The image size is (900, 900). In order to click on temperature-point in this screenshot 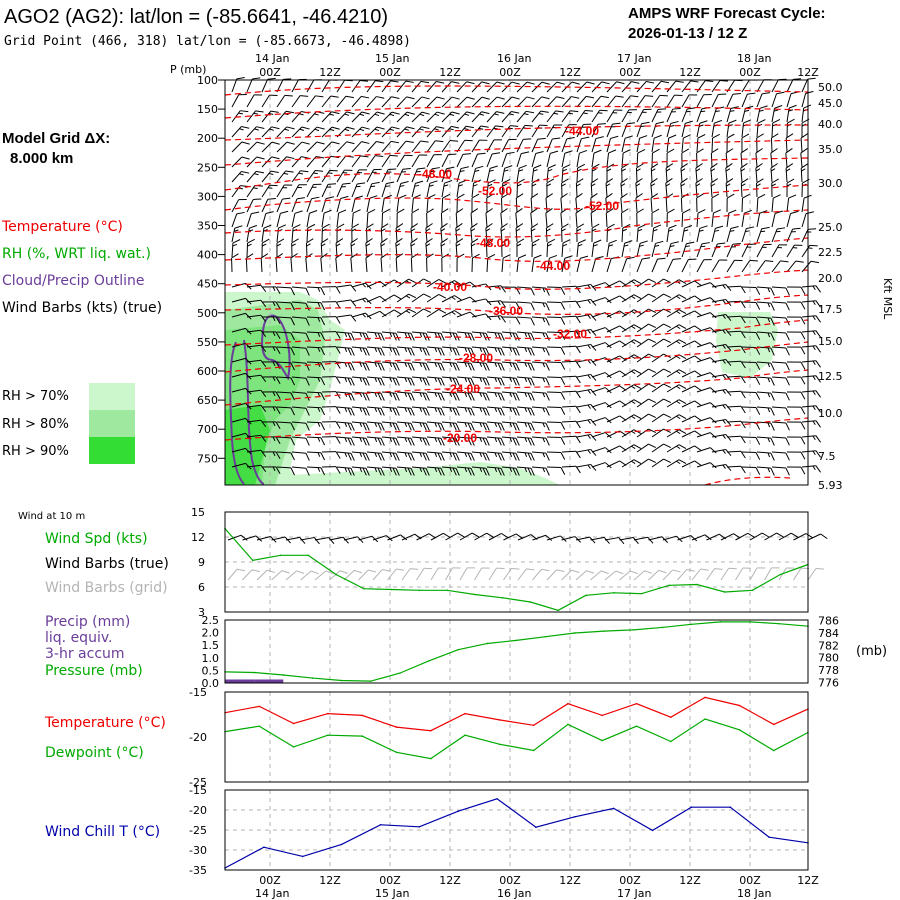, I will do `click(362, 715)`.